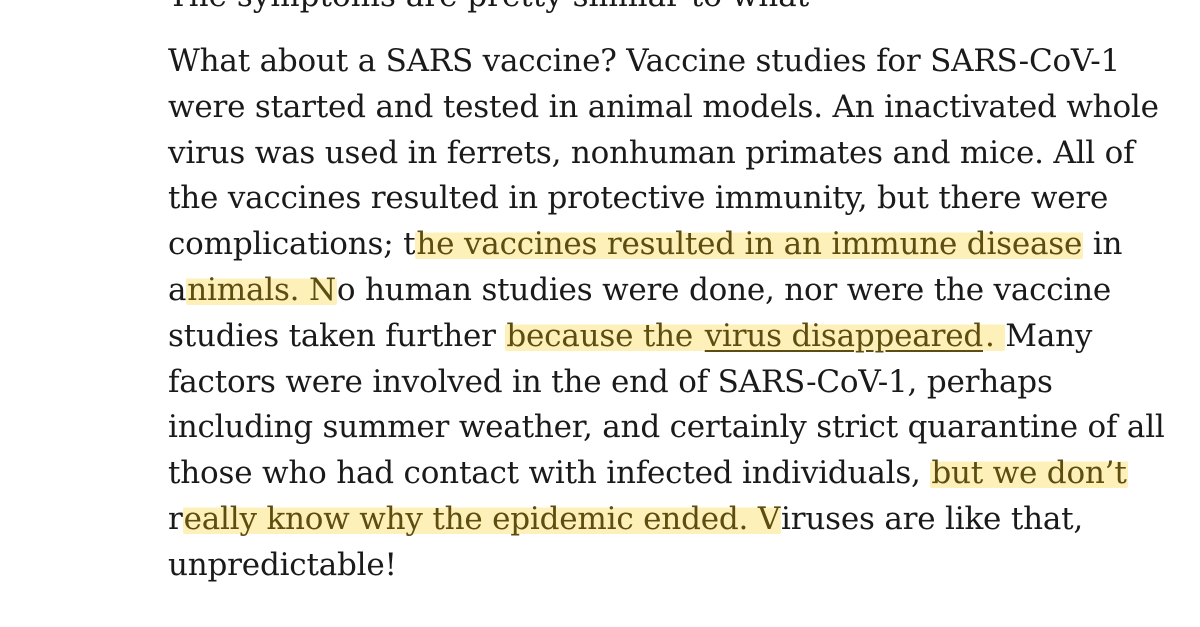  What do you see at coordinates (292, 244) in the screenshot?
I see `text-segment: complications; t` at bounding box center [292, 244].